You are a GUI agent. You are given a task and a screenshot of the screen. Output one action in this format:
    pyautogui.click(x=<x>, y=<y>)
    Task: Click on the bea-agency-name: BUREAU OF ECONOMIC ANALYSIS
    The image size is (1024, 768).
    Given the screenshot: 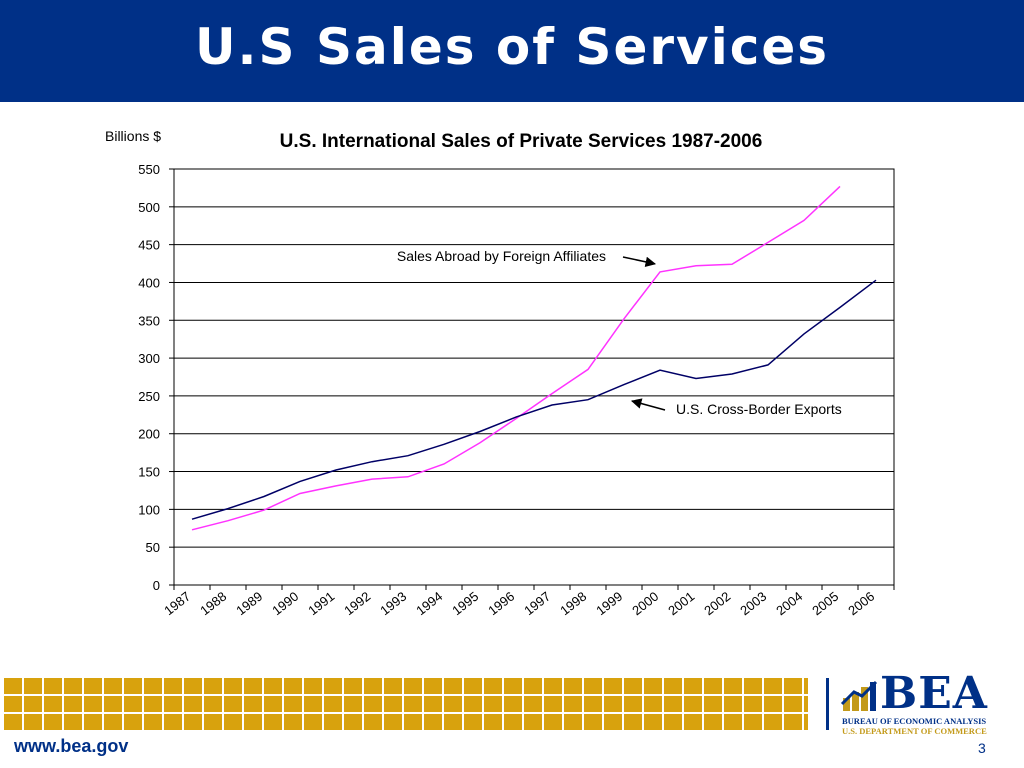 What is the action you would take?
    pyautogui.click(x=914, y=721)
    